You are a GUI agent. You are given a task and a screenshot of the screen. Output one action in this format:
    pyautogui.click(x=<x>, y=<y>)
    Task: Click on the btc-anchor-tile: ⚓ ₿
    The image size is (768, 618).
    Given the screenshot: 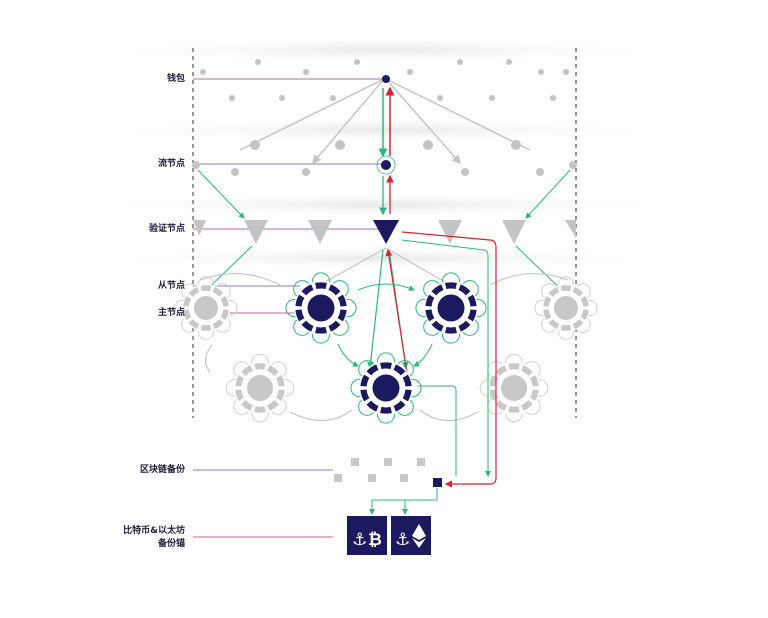 What is the action you would take?
    pyautogui.click(x=367, y=535)
    